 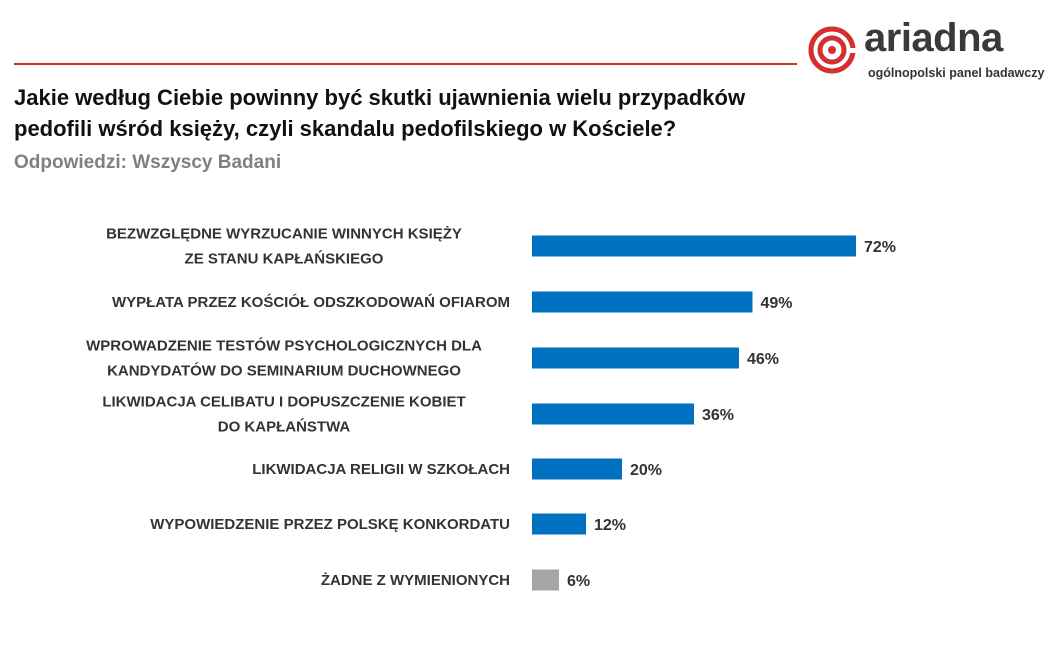 What do you see at coordinates (956, 73) in the screenshot?
I see `logo-tagline: ogólnopolski panel badawczy` at bounding box center [956, 73].